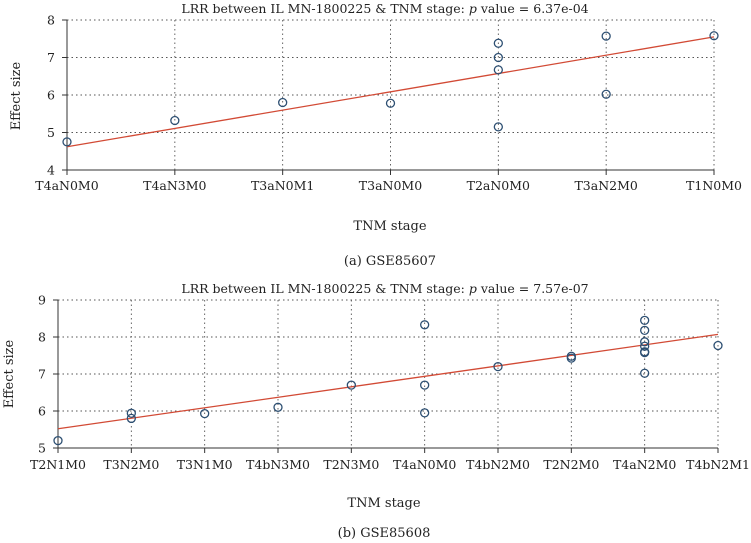  What do you see at coordinates (42, 411) in the screenshot?
I see `chart-b-ytick-label-1: 6` at bounding box center [42, 411].